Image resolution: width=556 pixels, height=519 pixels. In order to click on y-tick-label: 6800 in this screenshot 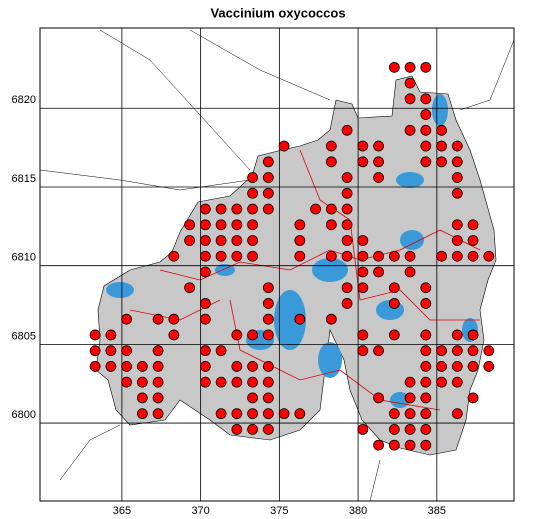, I will do `click(24, 415)`.